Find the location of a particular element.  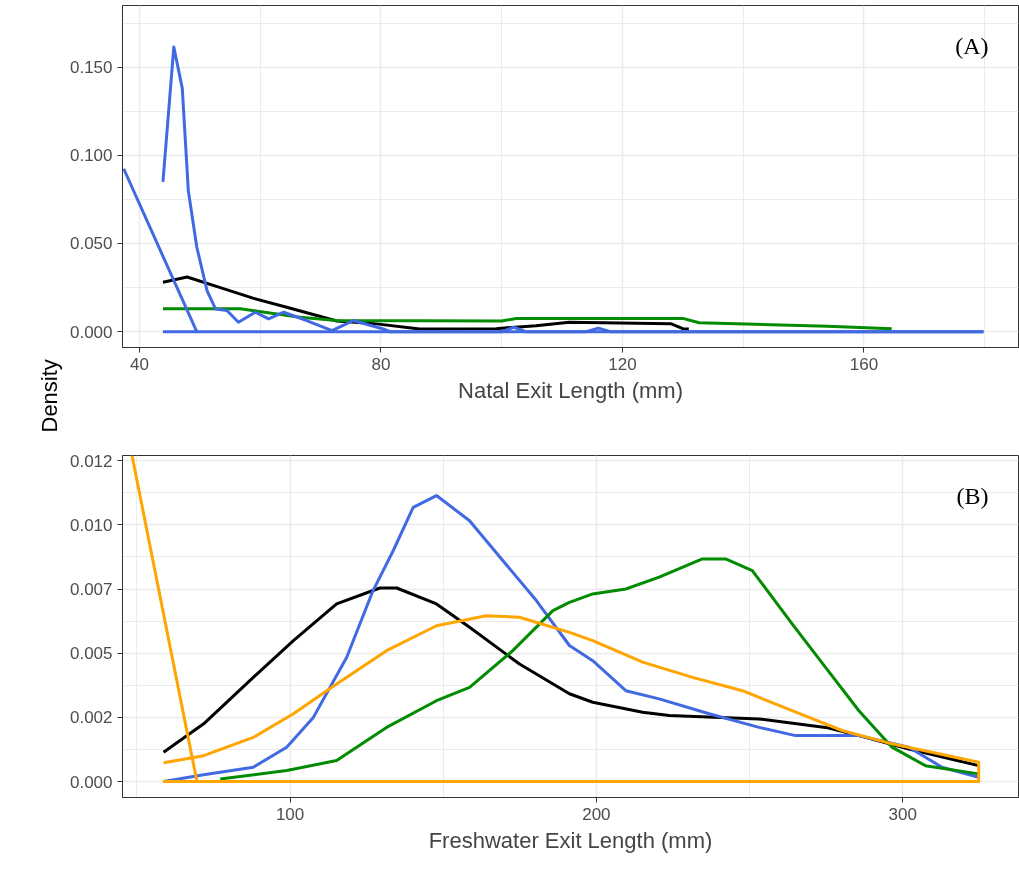

annotation: (A) is located at coordinates (972, 45).